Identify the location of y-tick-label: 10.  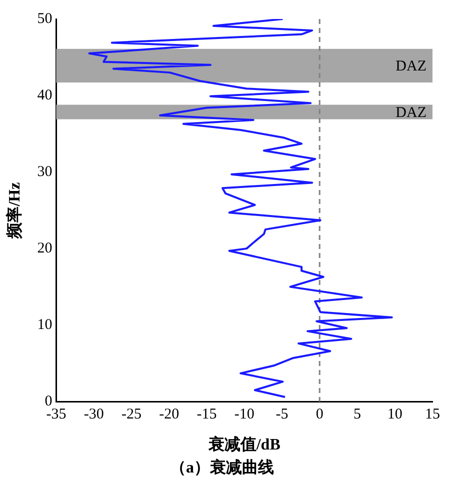
(44, 325).